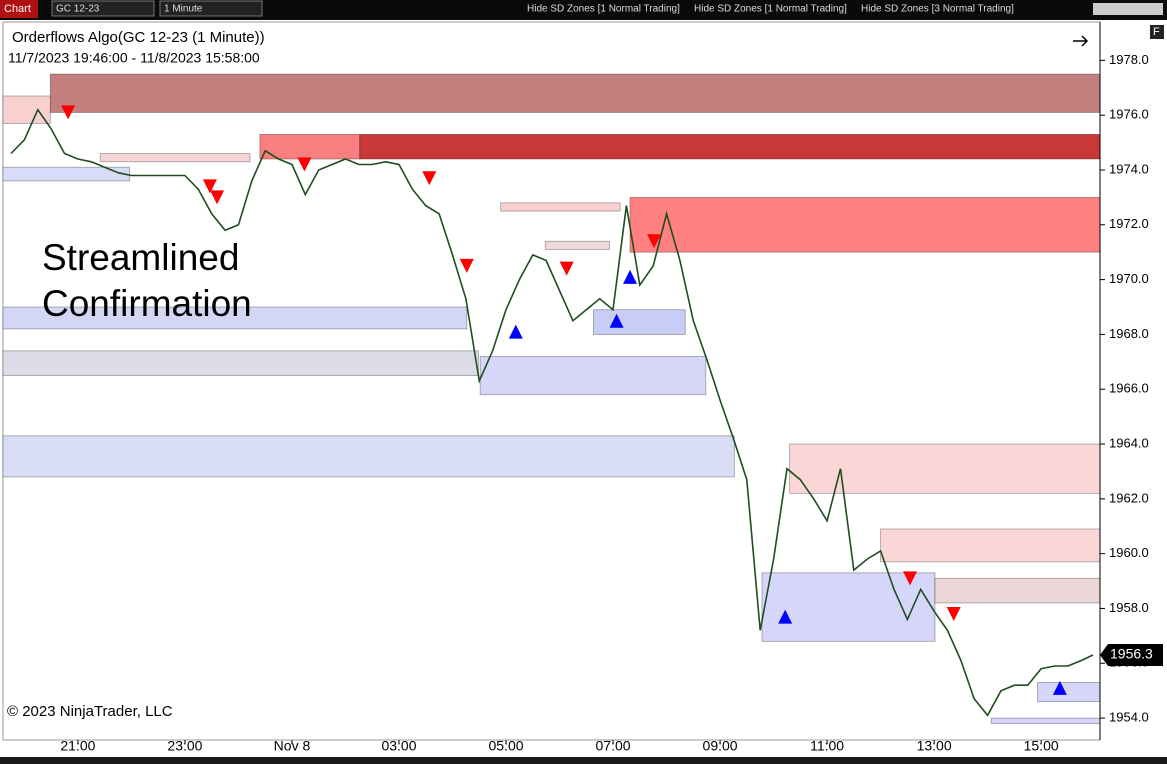 Image resolution: width=1167 pixels, height=764 pixels. I want to click on y-tick-label: 1974.0, so click(1129, 168).